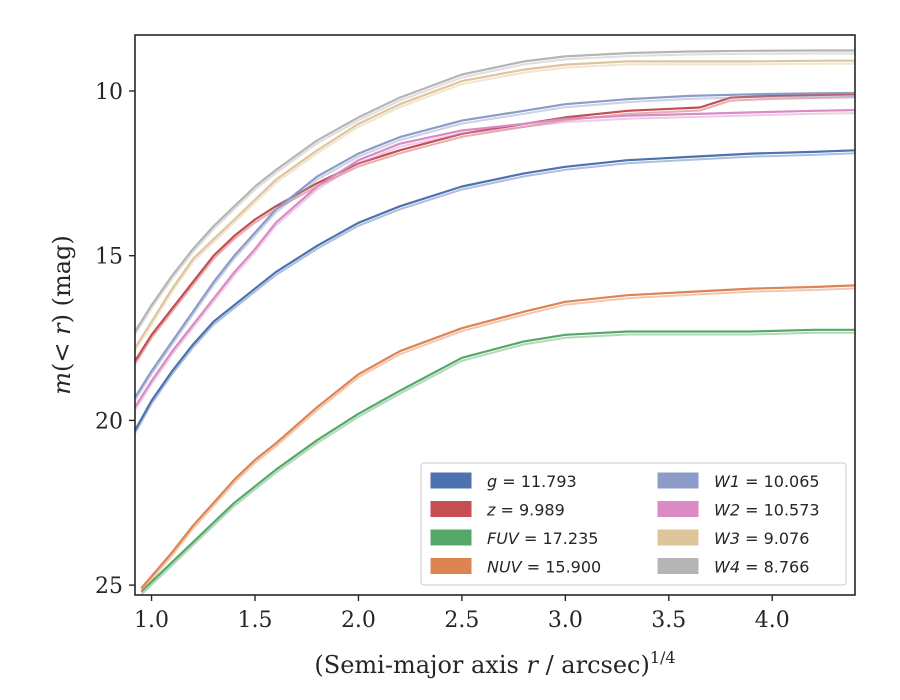  I want to click on legend-entry-1: z = 9.989, so click(497, 510).